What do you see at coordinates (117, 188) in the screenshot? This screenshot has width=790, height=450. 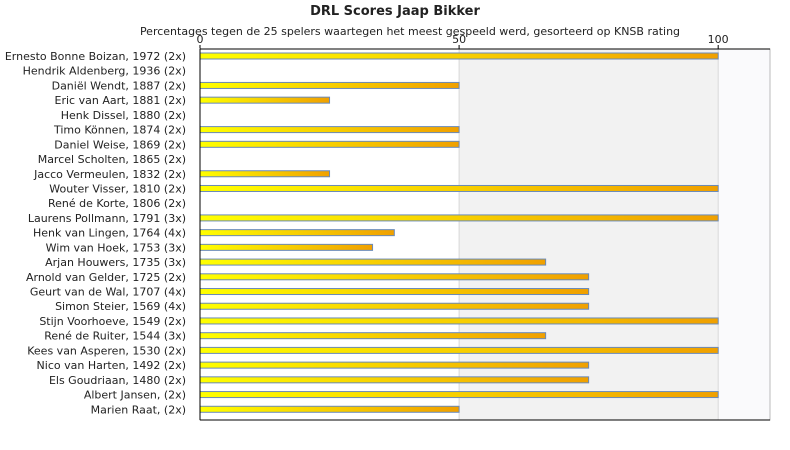 I see `category-label: Wouter Visser, 1810 (2x)` at bounding box center [117, 188].